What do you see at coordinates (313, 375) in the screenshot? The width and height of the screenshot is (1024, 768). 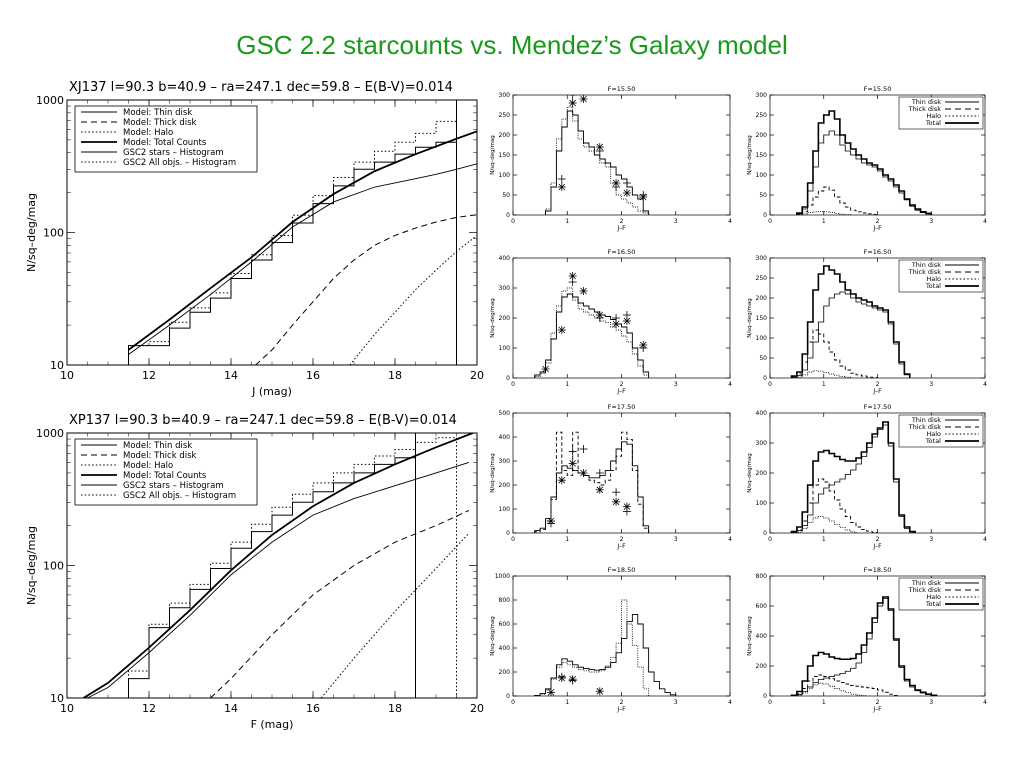 I see `x-tick-label: 16` at bounding box center [313, 375].